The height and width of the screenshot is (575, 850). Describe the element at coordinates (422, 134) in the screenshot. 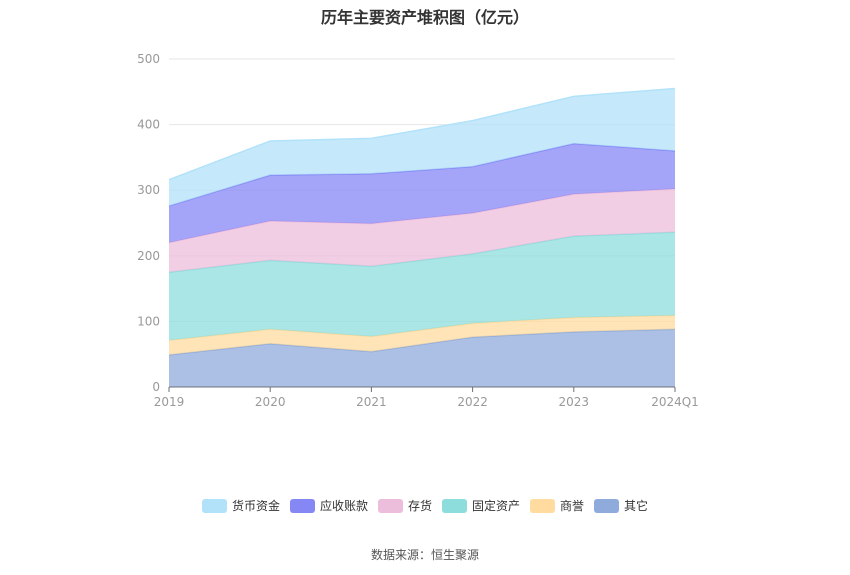

I see `area-series-edge-货币资金` at that location.